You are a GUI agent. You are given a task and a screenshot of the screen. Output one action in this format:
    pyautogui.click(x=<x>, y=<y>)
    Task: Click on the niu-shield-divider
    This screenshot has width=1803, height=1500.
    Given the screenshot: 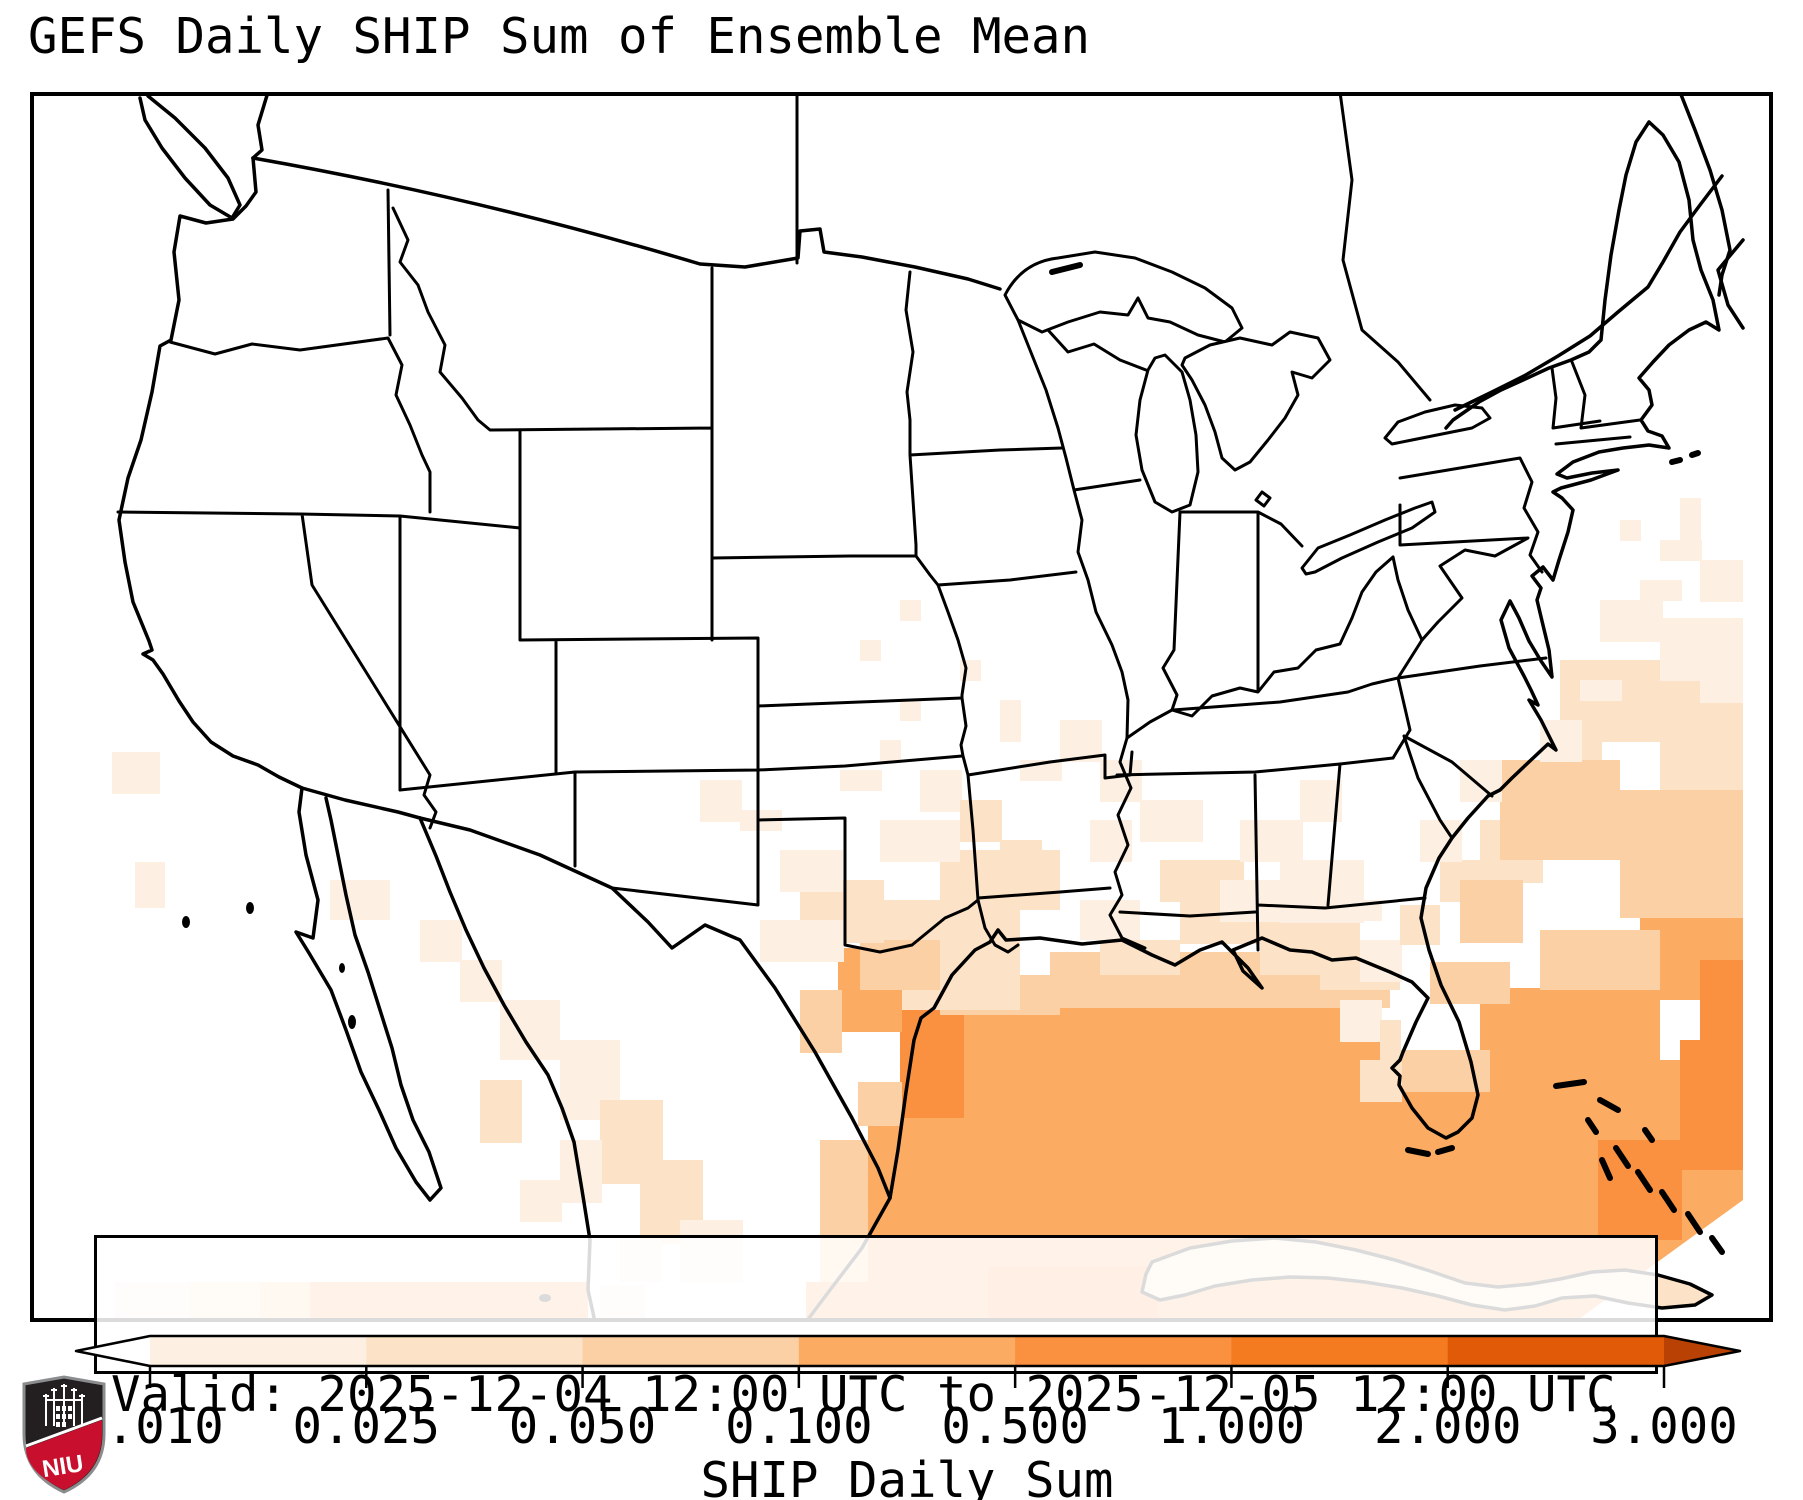 What is the action you would take?
    pyautogui.click(x=64, y=1432)
    